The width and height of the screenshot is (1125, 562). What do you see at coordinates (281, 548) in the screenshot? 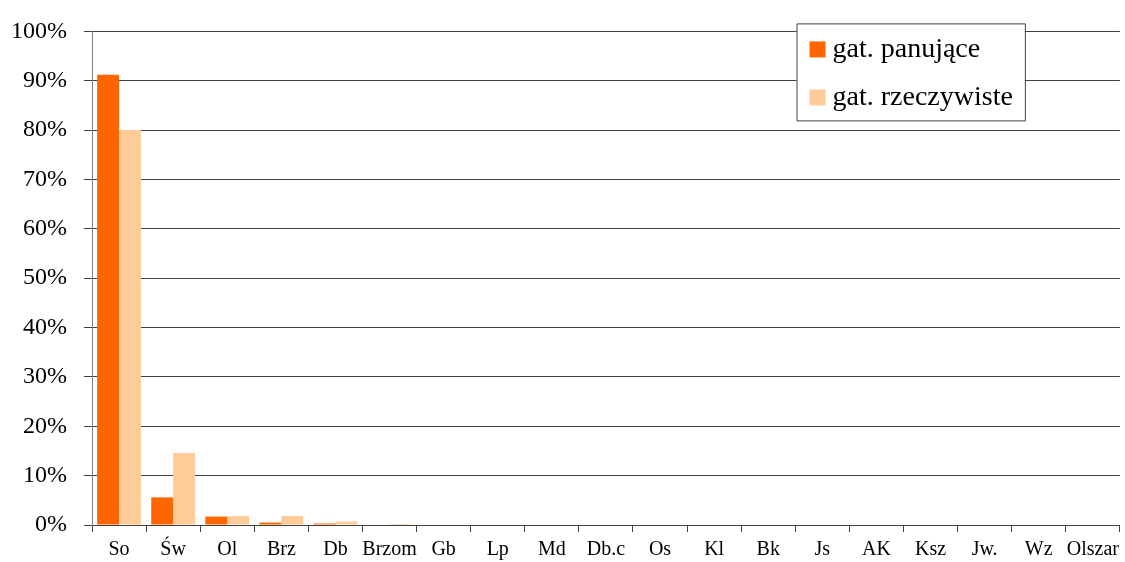
I see `x-tick-label: Brz` at bounding box center [281, 548].